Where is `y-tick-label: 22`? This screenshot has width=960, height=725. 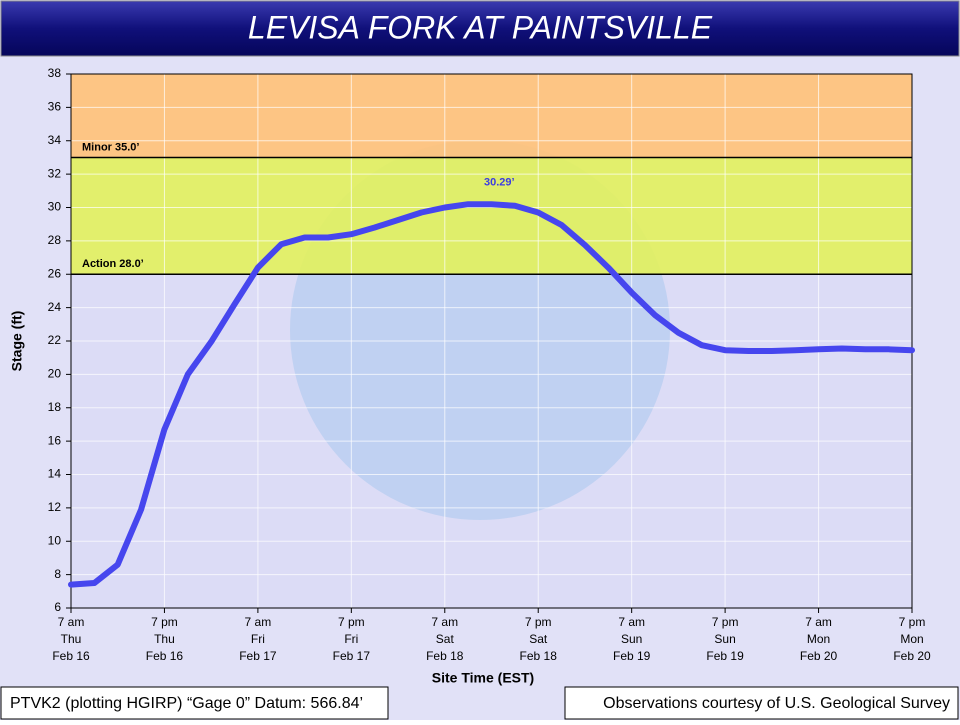 y-tick-label: 22 is located at coordinates (55, 340).